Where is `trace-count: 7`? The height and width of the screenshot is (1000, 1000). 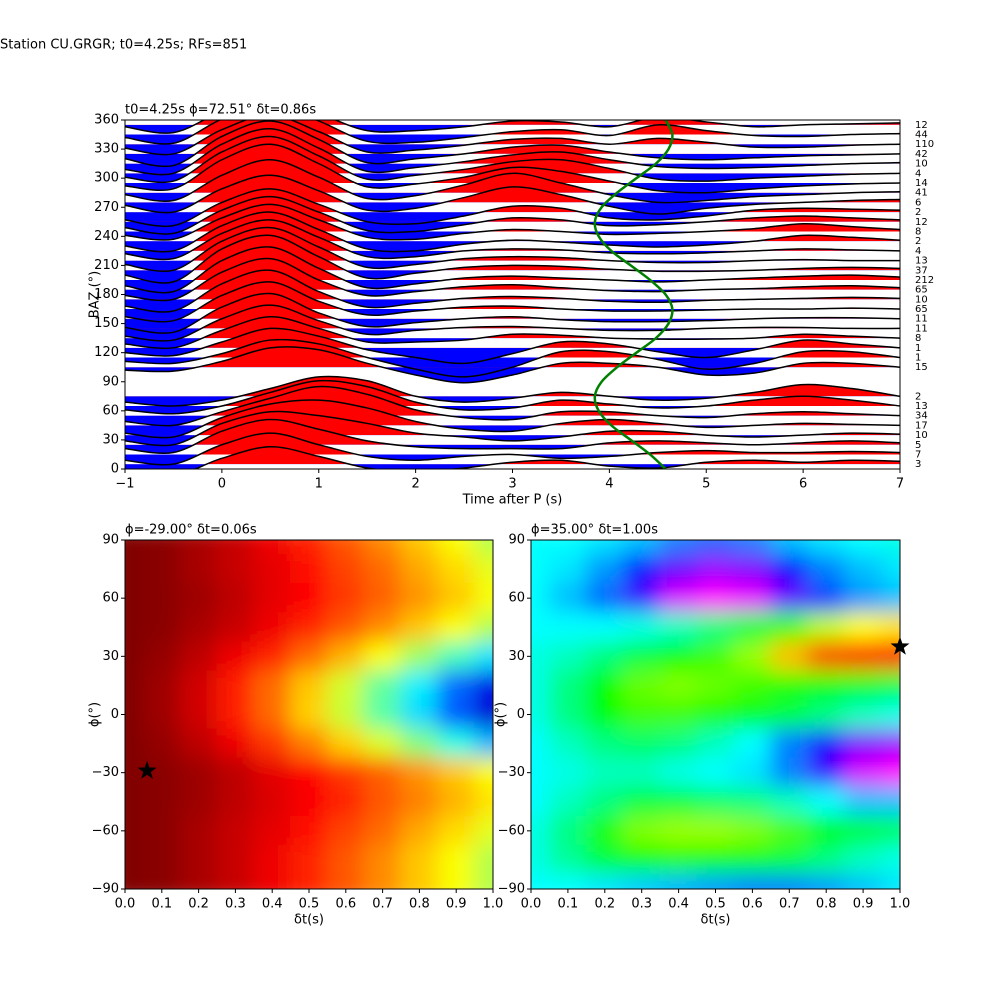 trace-count: 7 is located at coordinates (918, 454).